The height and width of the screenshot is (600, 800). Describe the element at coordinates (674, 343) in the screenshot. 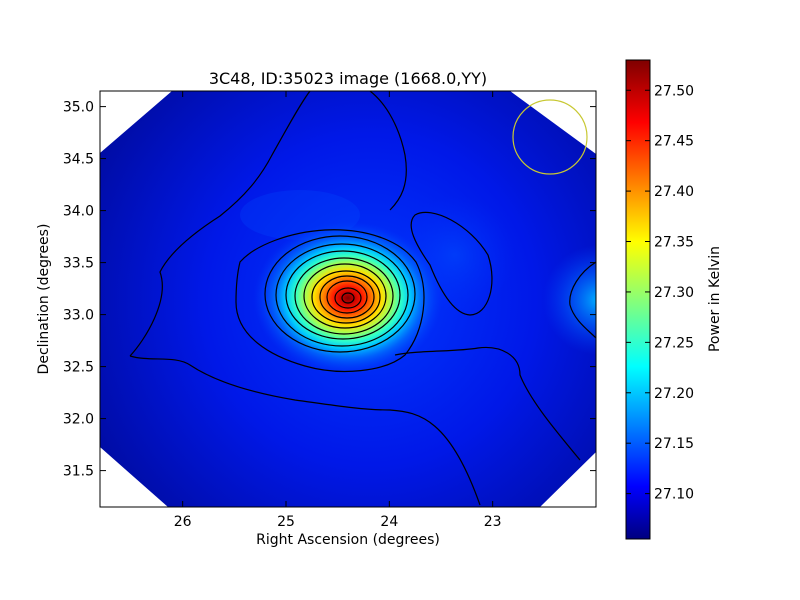

I see `colorbar-tick-label: 27.25` at that location.